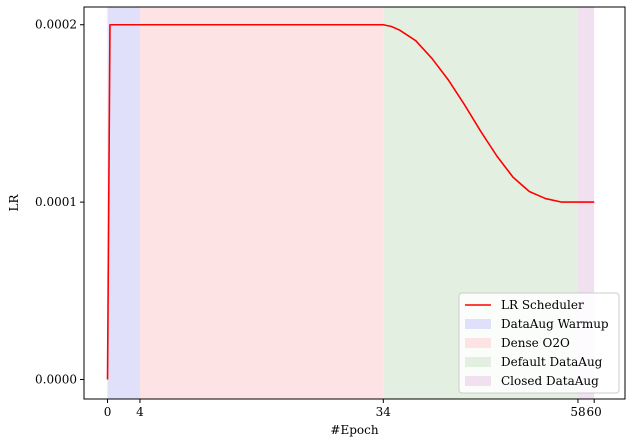 This screenshot has height=437, width=626. I want to click on legend-swatch-dense-o2o, so click(478, 343).